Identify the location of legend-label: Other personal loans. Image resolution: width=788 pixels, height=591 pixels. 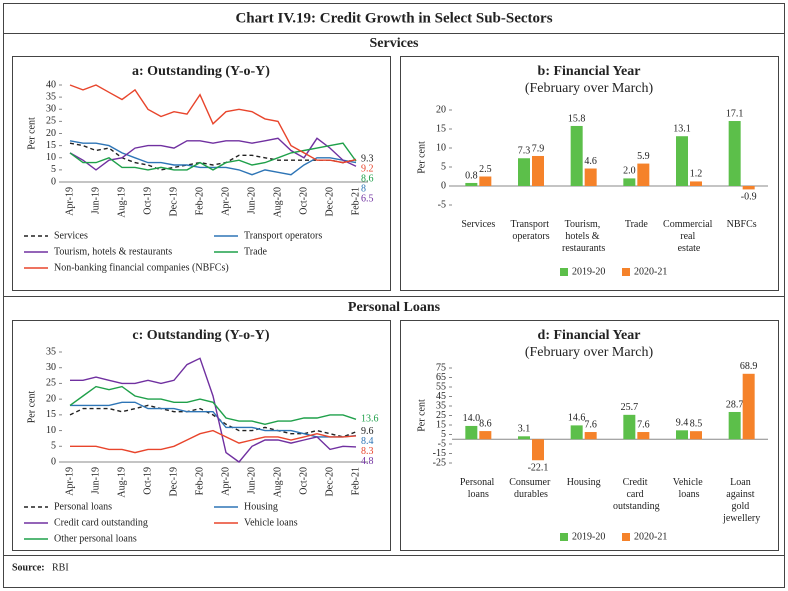
(95, 538).